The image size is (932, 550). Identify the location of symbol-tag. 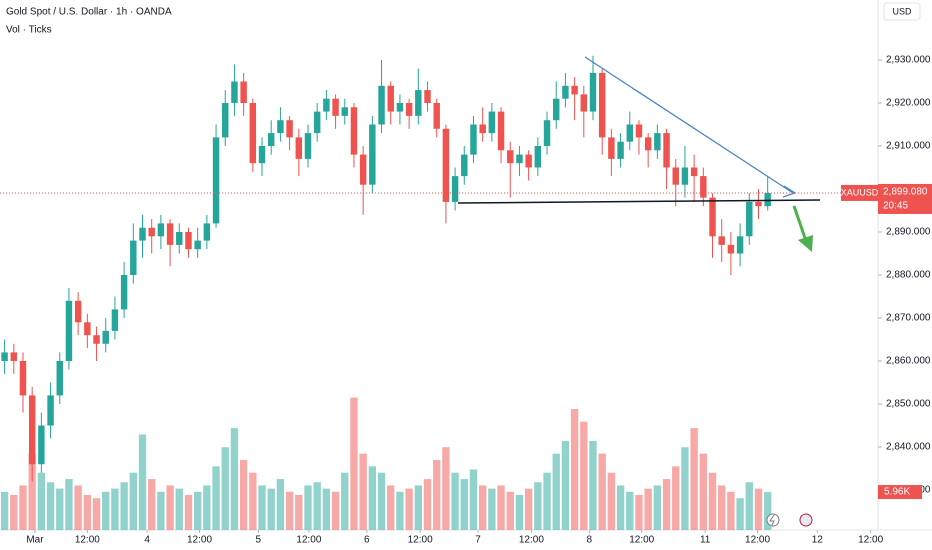
(859, 192).